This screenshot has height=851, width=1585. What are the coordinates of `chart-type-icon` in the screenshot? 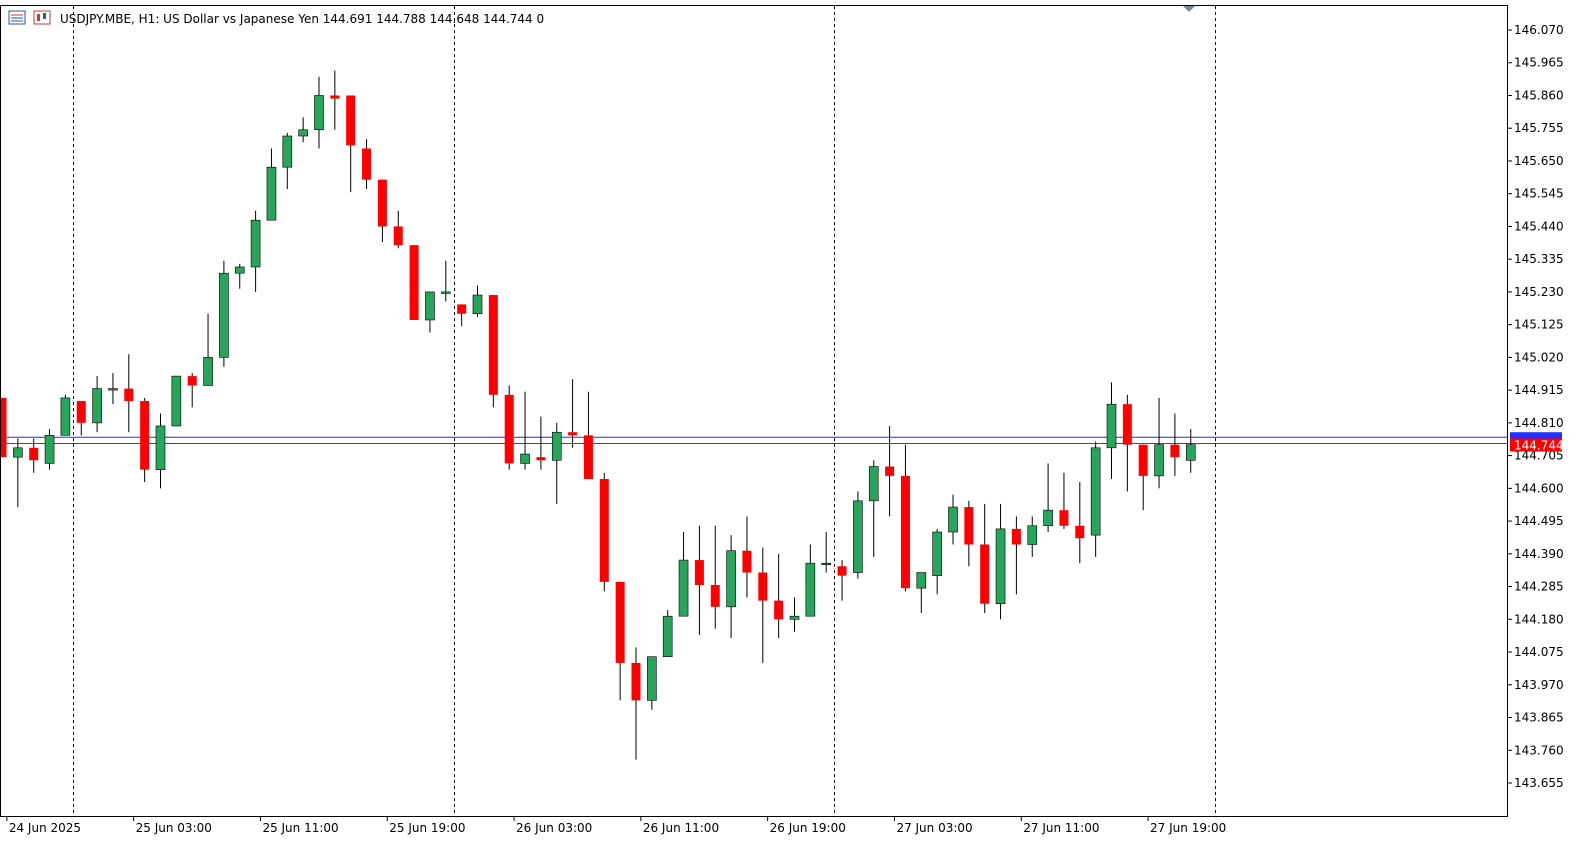 It's located at (42, 17).